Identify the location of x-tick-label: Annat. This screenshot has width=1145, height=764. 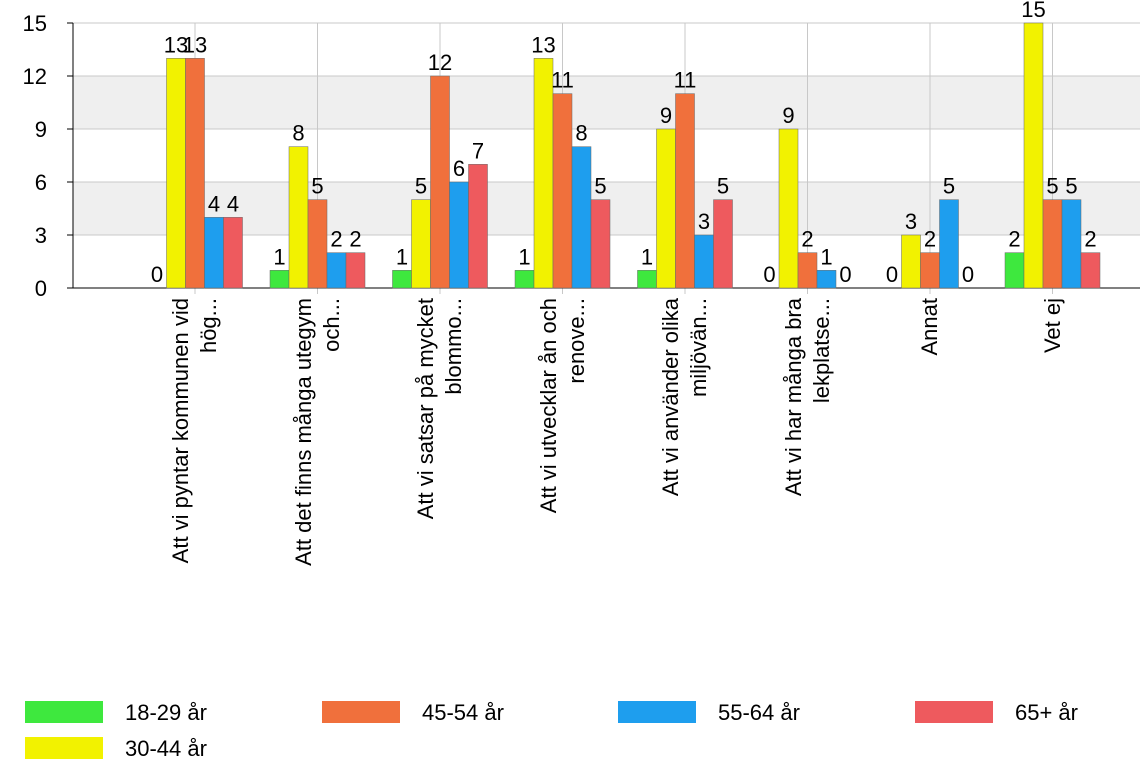
(929, 327).